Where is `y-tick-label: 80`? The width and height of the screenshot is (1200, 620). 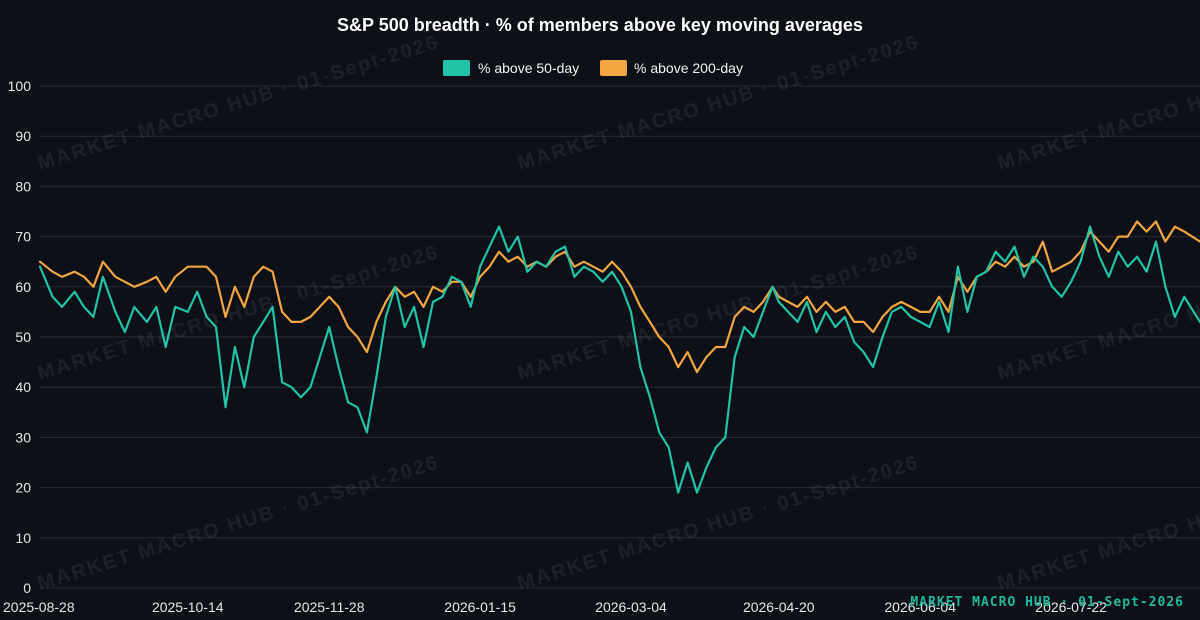 y-tick-label: 80 is located at coordinates (23, 186).